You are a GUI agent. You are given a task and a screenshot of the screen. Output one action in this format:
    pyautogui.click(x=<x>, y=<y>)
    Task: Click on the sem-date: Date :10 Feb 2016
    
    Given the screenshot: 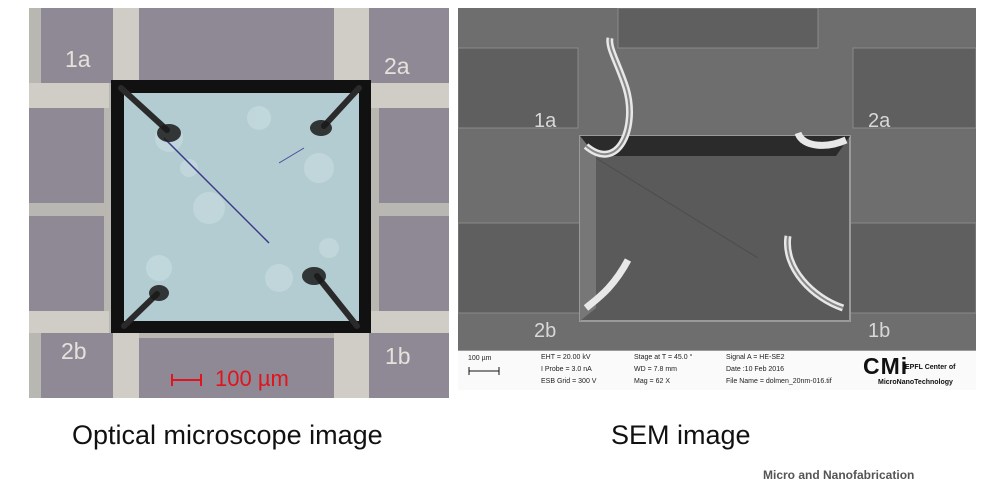 What is the action you would take?
    pyautogui.click(x=755, y=369)
    